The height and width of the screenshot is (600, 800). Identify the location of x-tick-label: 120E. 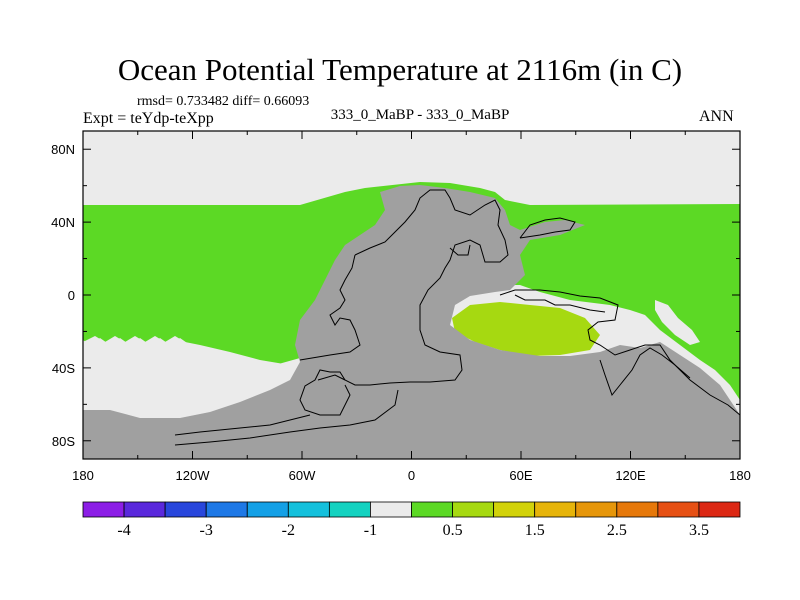
(630, 475).